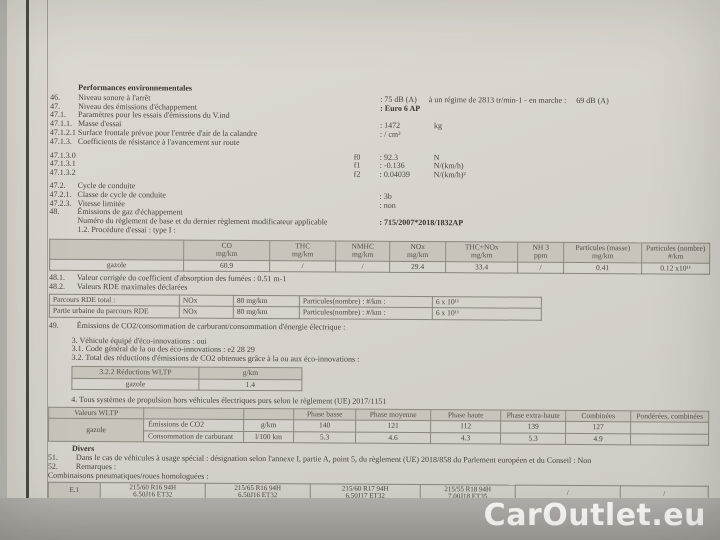  Describe the element at coordinates (135, 372) in the screenshot. I see `eco-table-header: 3.2.2 Réductions WLTP` at that location.